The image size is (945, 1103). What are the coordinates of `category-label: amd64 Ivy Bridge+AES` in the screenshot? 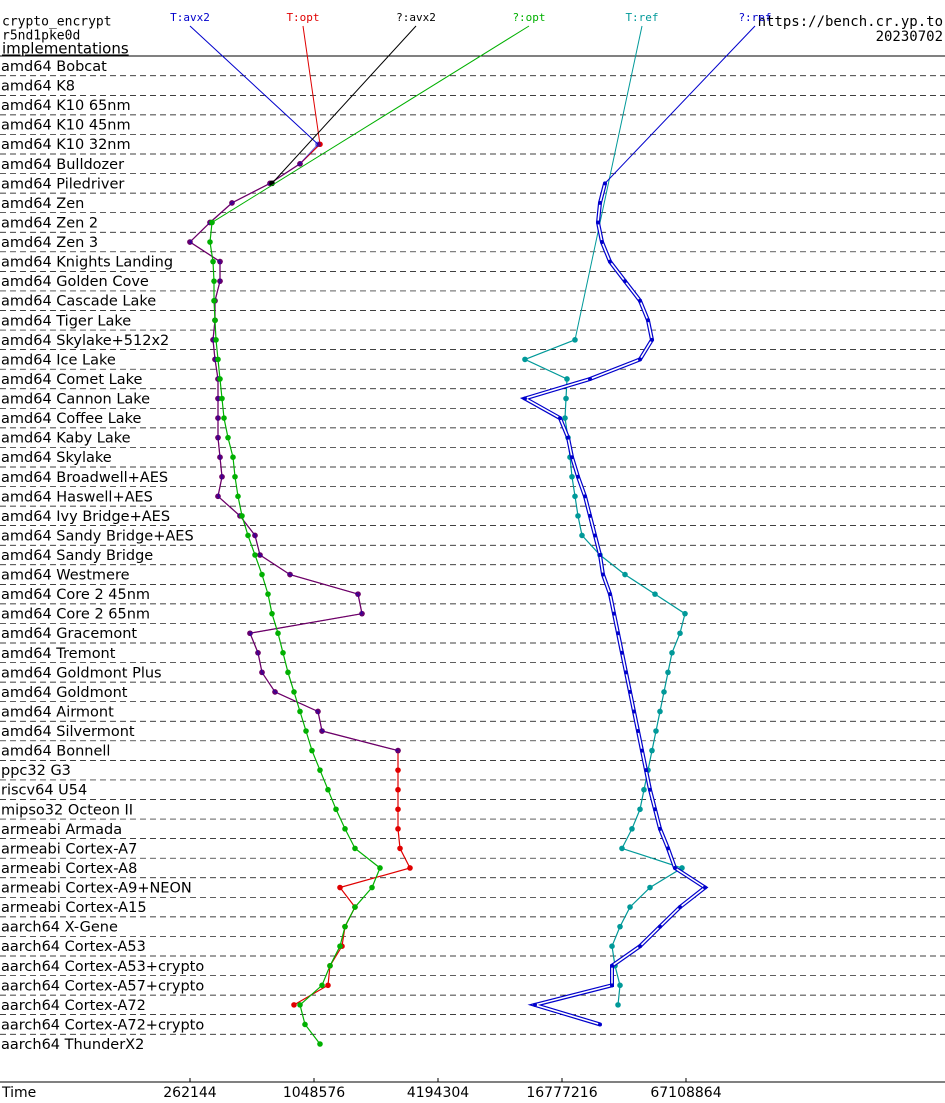 It's located at (85, 517).